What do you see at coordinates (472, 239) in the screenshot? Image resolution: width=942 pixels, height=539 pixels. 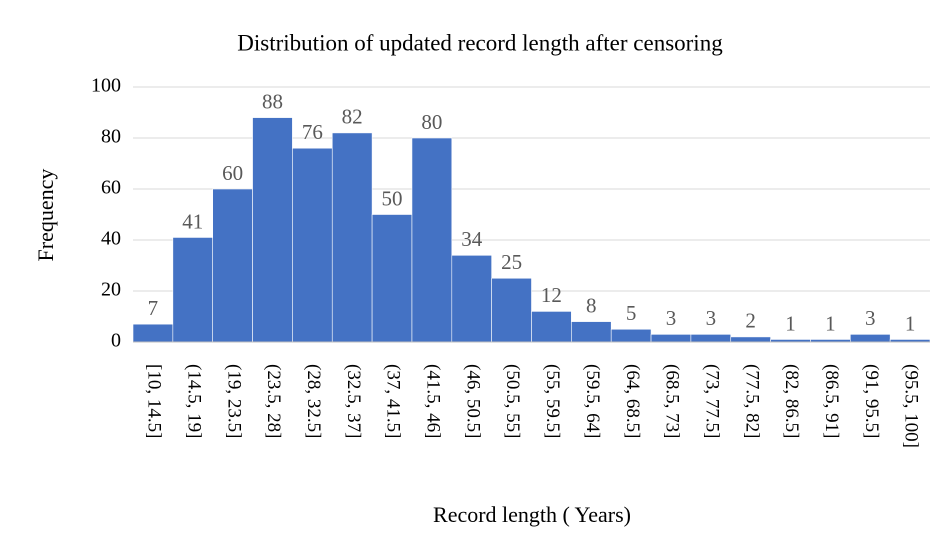 I see `data-label: 34` at bounding box center [472, 239].